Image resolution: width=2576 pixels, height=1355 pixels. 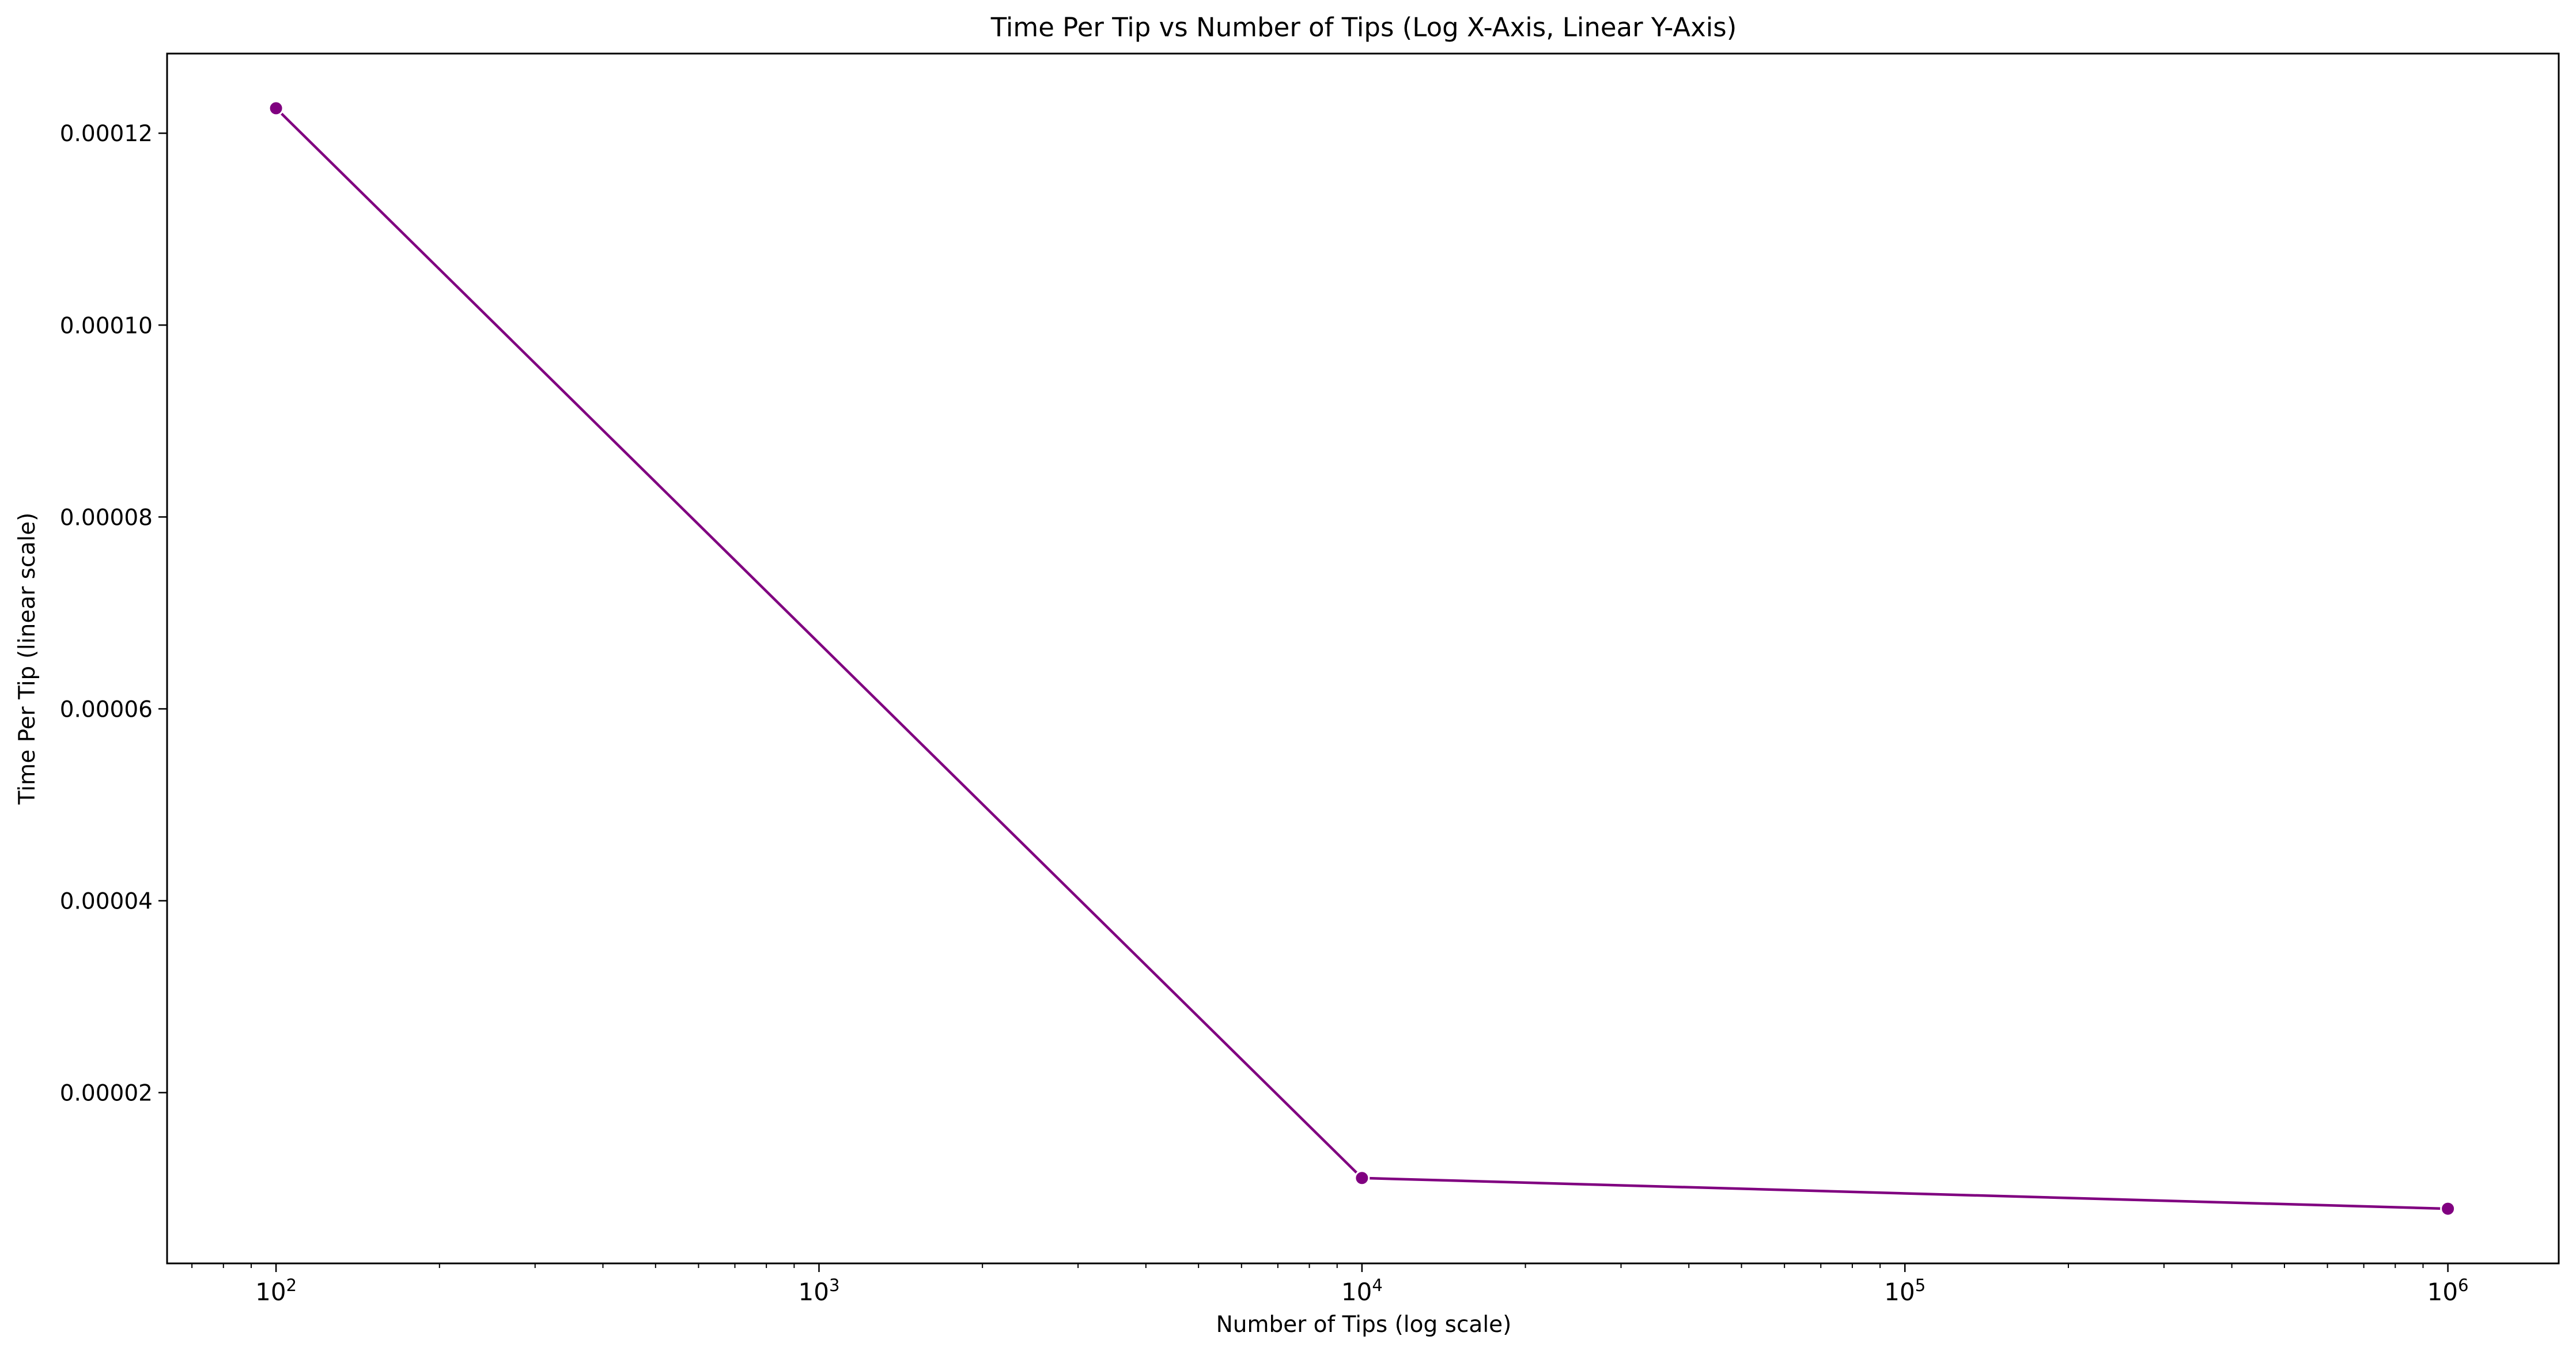 What do you see at coordinates (291, 1285) in the screenshot?
I see `x-tick-exponent: 2` at bounding box center [291, 1285].